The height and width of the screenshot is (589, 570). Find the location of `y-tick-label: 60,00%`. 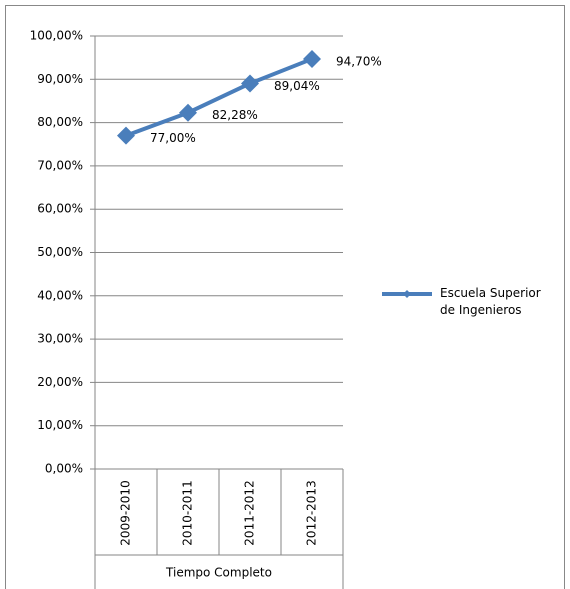

y-tick-label: 60,00% is located at coordinates (60, 209).